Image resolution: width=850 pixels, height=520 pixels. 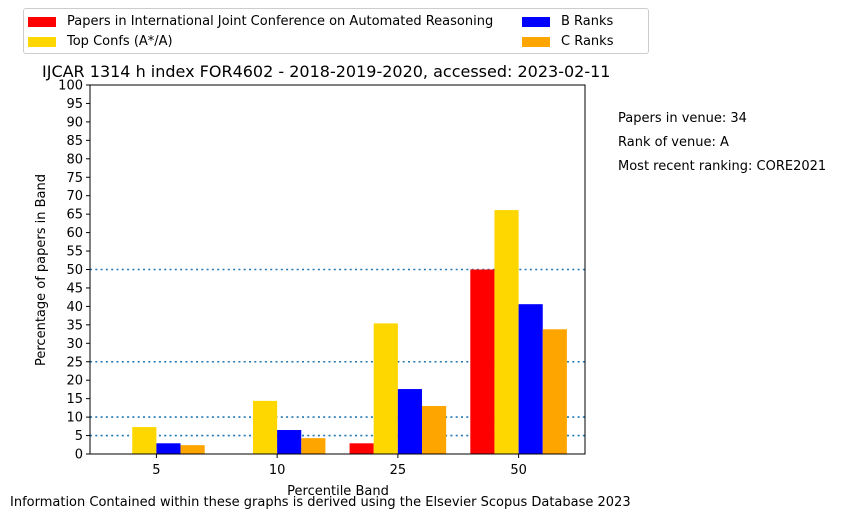 What do you see at coordinates (74, 399) in the screenshot?
I see `y-tick-label: 15` at bounding box center [74, 399].